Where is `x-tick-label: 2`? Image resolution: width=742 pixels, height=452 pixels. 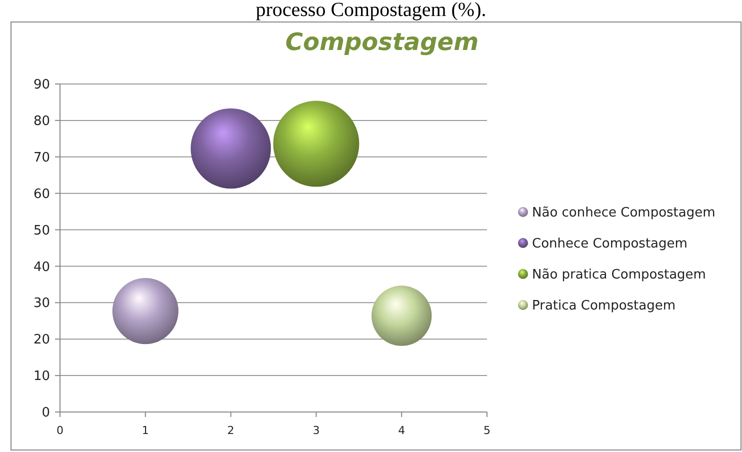
x-tick-label: 2 is located at coordinates (230, 430).